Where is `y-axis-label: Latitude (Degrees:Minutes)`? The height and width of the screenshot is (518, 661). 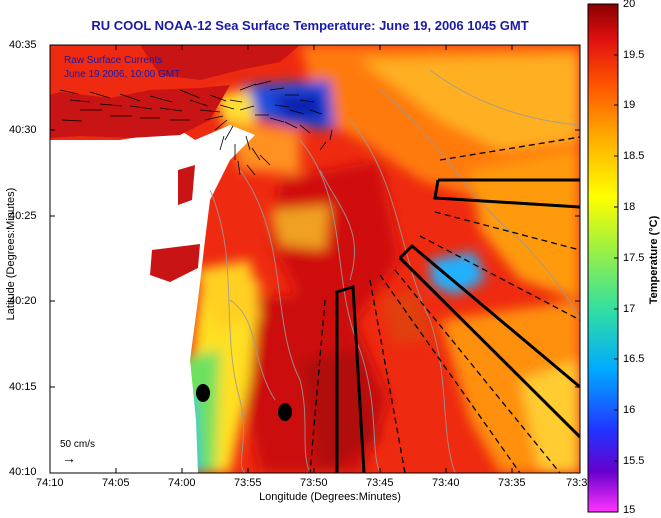
y-axis-label: Latitude (Degrees:Minutes) is located at coordinates (11, 254).